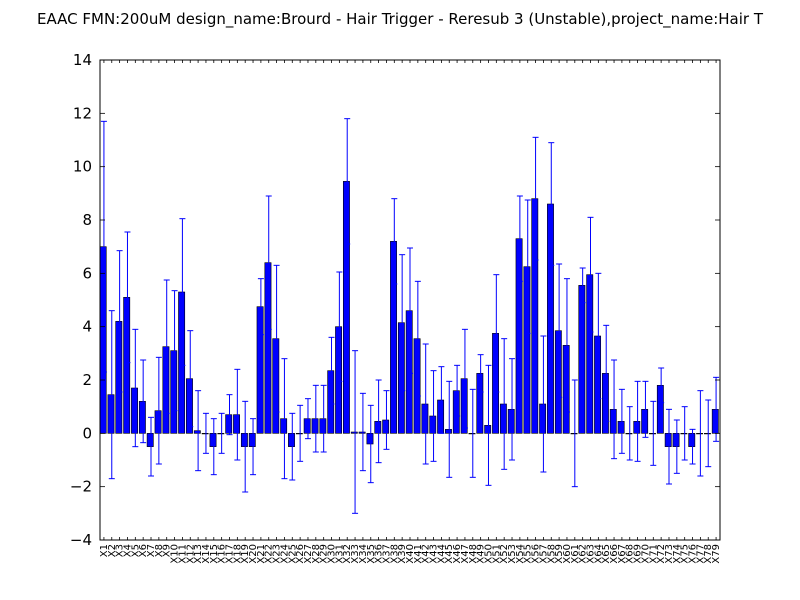  What do you see at coordinates (143, 550) in the screenshot?
I see `x-tick-label: X6` at bounding box center [143, 550].